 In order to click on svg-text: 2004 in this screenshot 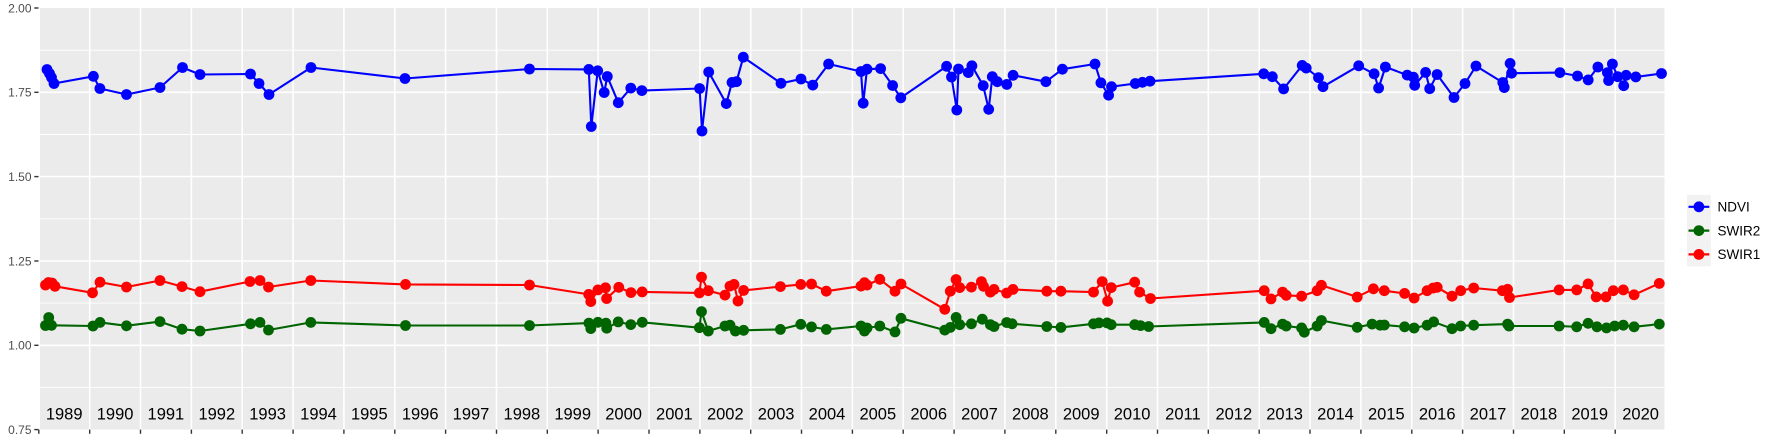, I will do `click(827, 415)`.